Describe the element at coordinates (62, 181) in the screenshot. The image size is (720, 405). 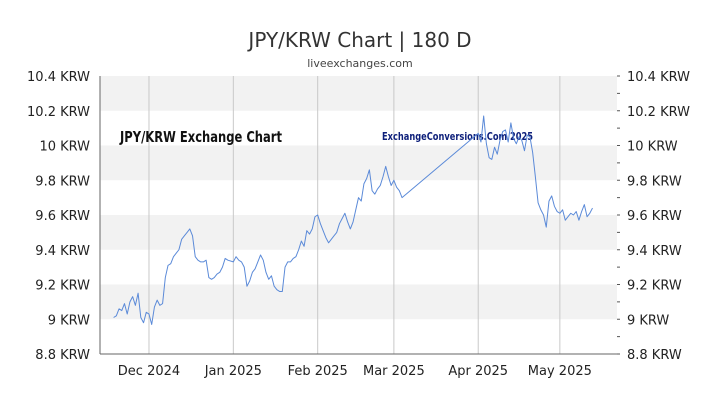
I see `y-tick-label-left: 9.8 KRW` at that location.